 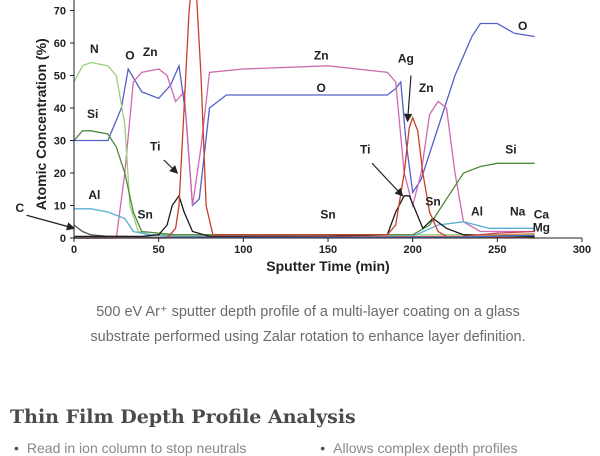 What do you see at coordinates (518, 211) in the screenshot?
I see `series-annotation-label: Na` at bounding box center [518, 211].